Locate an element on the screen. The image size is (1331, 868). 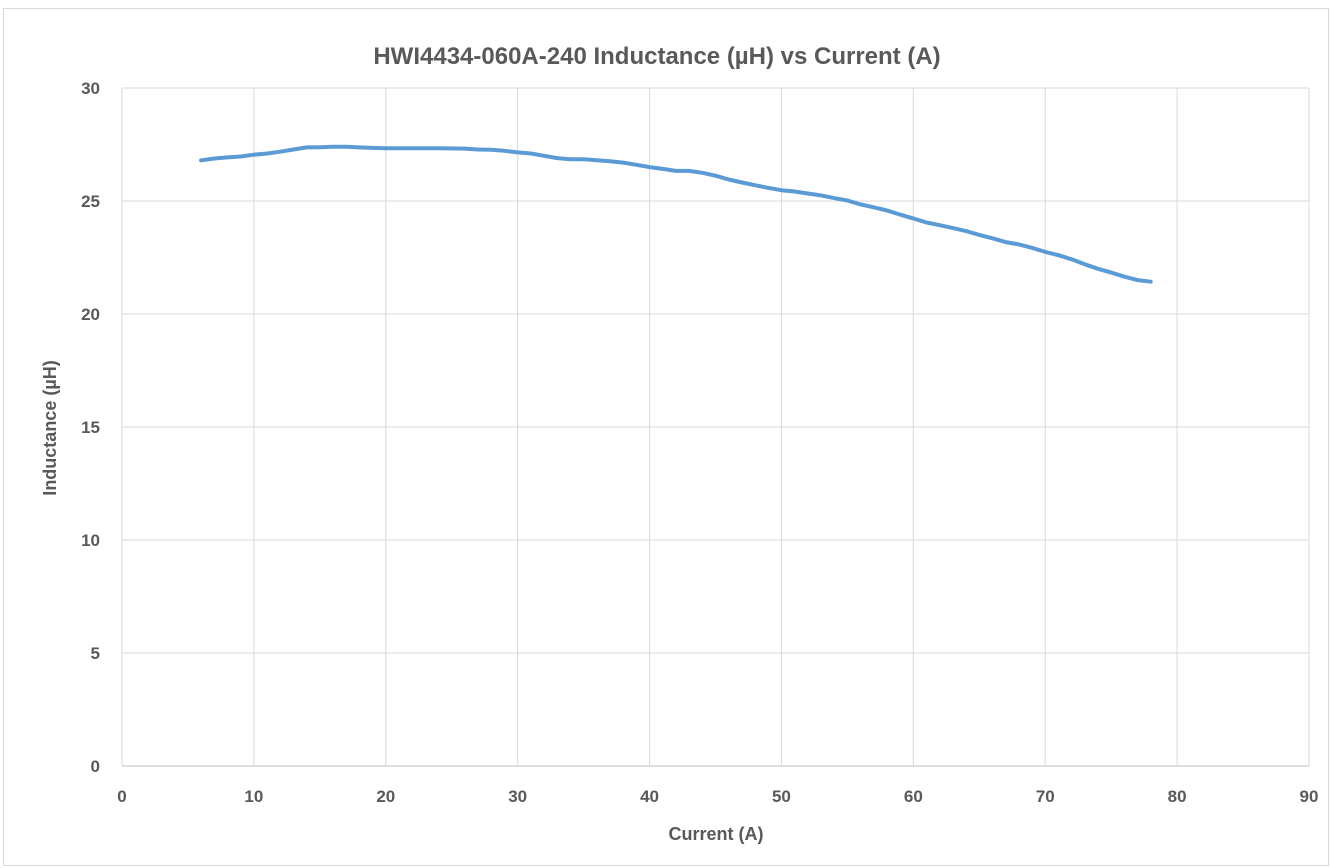
x-tick-label: 90 is located at coordinates (1309, 796).